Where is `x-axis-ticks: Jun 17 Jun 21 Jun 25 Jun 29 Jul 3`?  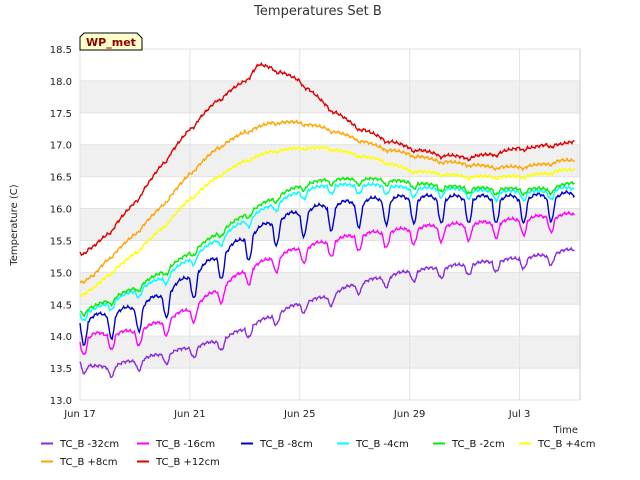 x-axis-ticks: Jun 17 Jun 21 Jun 25 Jun 29 Jul 3 is located at coordinates (296, 414).